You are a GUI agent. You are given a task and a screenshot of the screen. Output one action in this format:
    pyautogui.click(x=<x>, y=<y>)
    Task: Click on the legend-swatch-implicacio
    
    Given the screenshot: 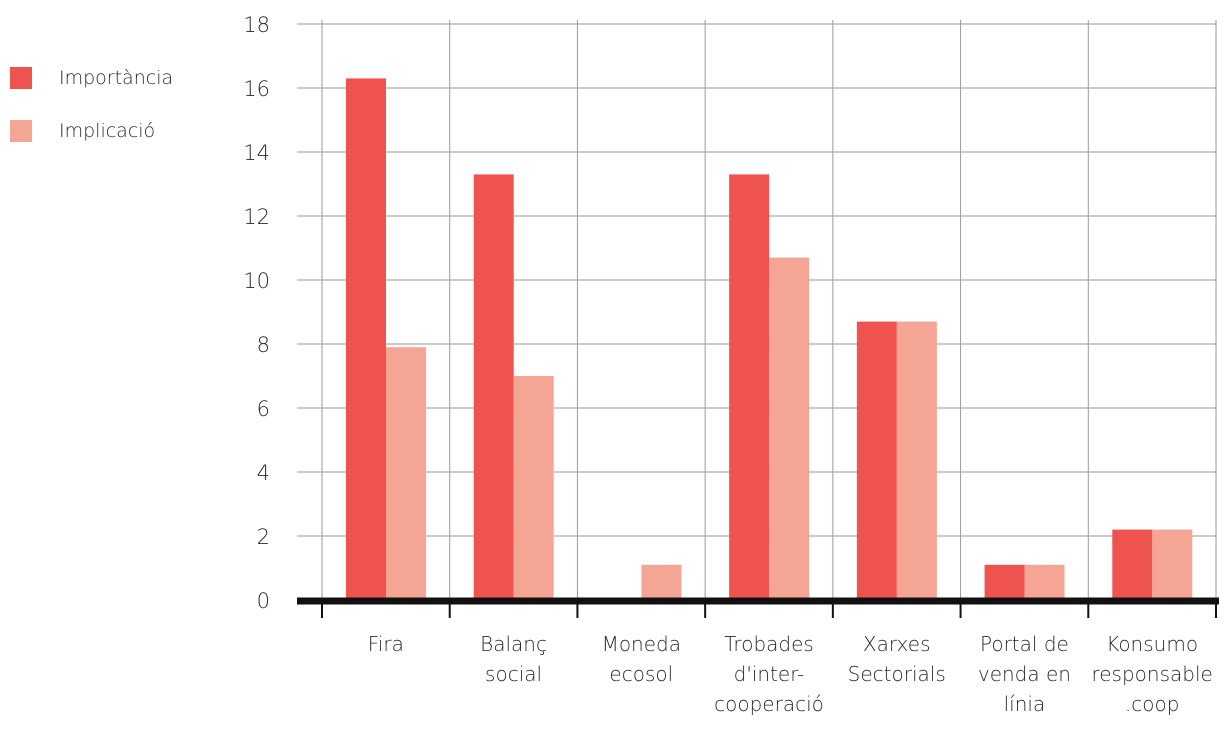 What is the action you would take?
    pyautogui.click(x=21, y=131)
    